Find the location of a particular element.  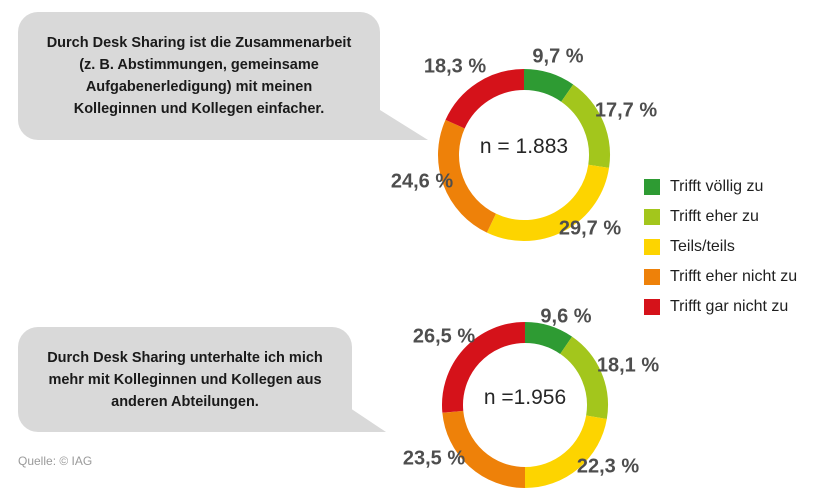

percent-label-eher-zu-2: 18,1 % is located at coordinates (628, 365).